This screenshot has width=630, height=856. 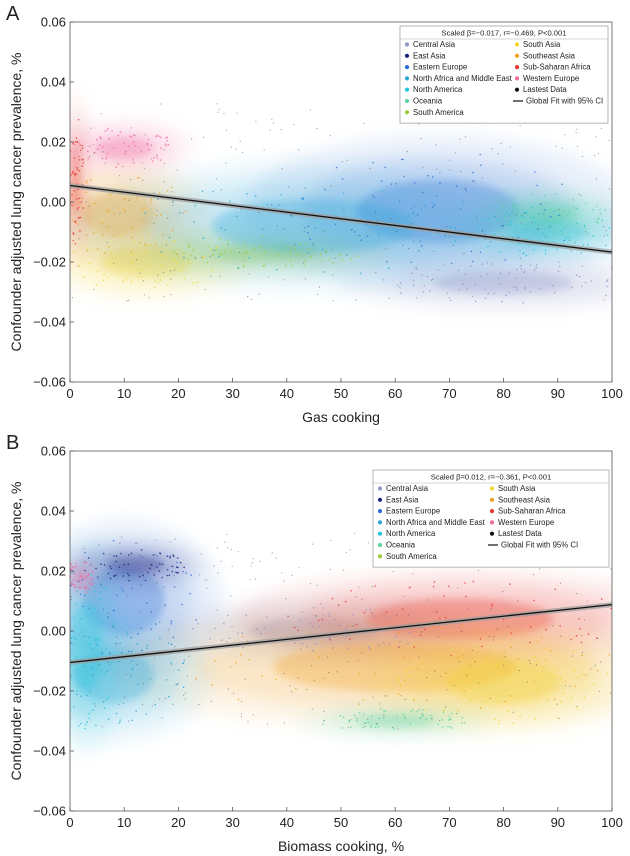 I want to click on y-tick-label: −0.06, so click(x=49, y=811).